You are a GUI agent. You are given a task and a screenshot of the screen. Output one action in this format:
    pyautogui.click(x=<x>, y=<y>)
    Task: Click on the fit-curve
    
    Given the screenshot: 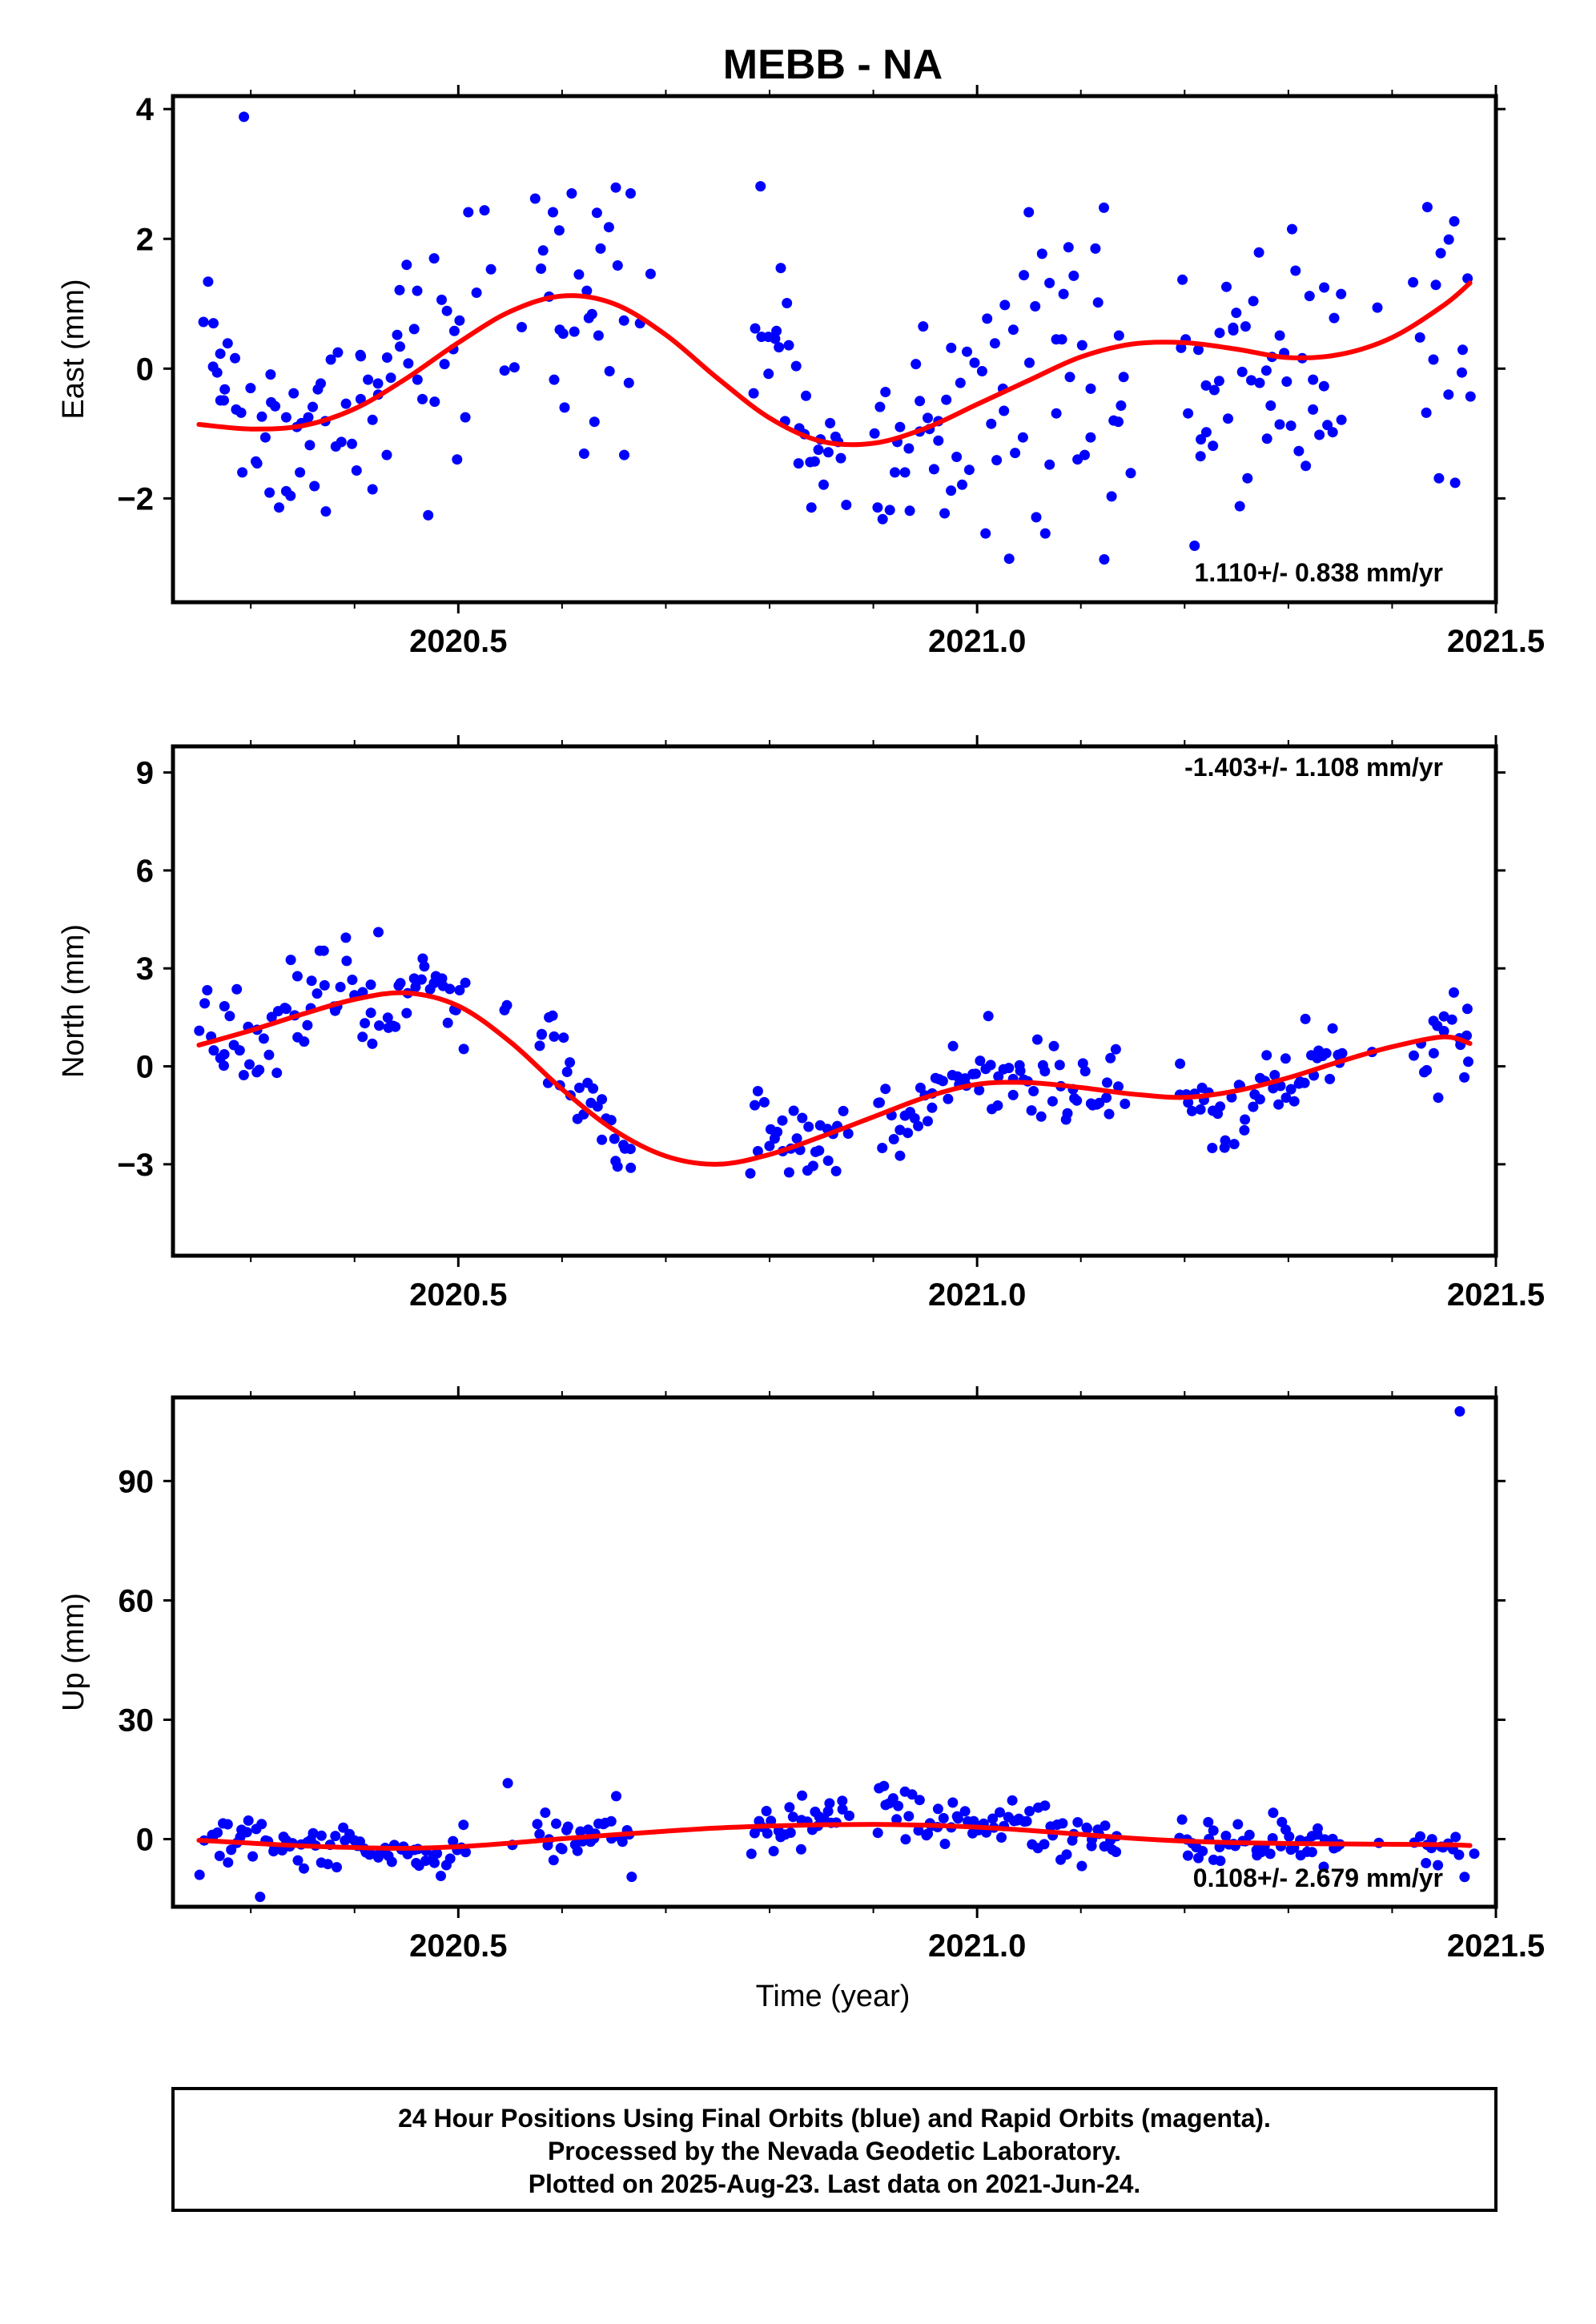 What is the action you would take?
    pyautogui.click(x=834, y=364)
    